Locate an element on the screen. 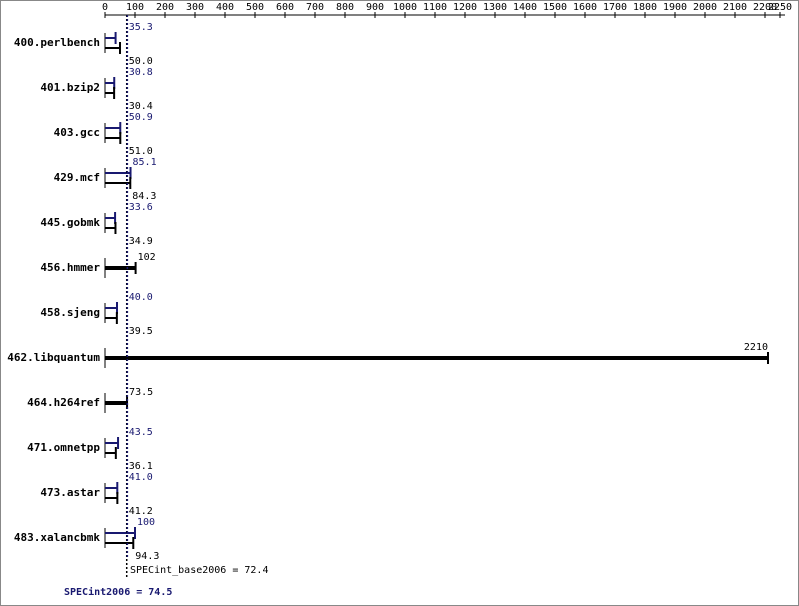 Image resolution: width=799 pixels, height=606 pixels. category-label: 401.bzip2 is located at coordinates (70, 87).